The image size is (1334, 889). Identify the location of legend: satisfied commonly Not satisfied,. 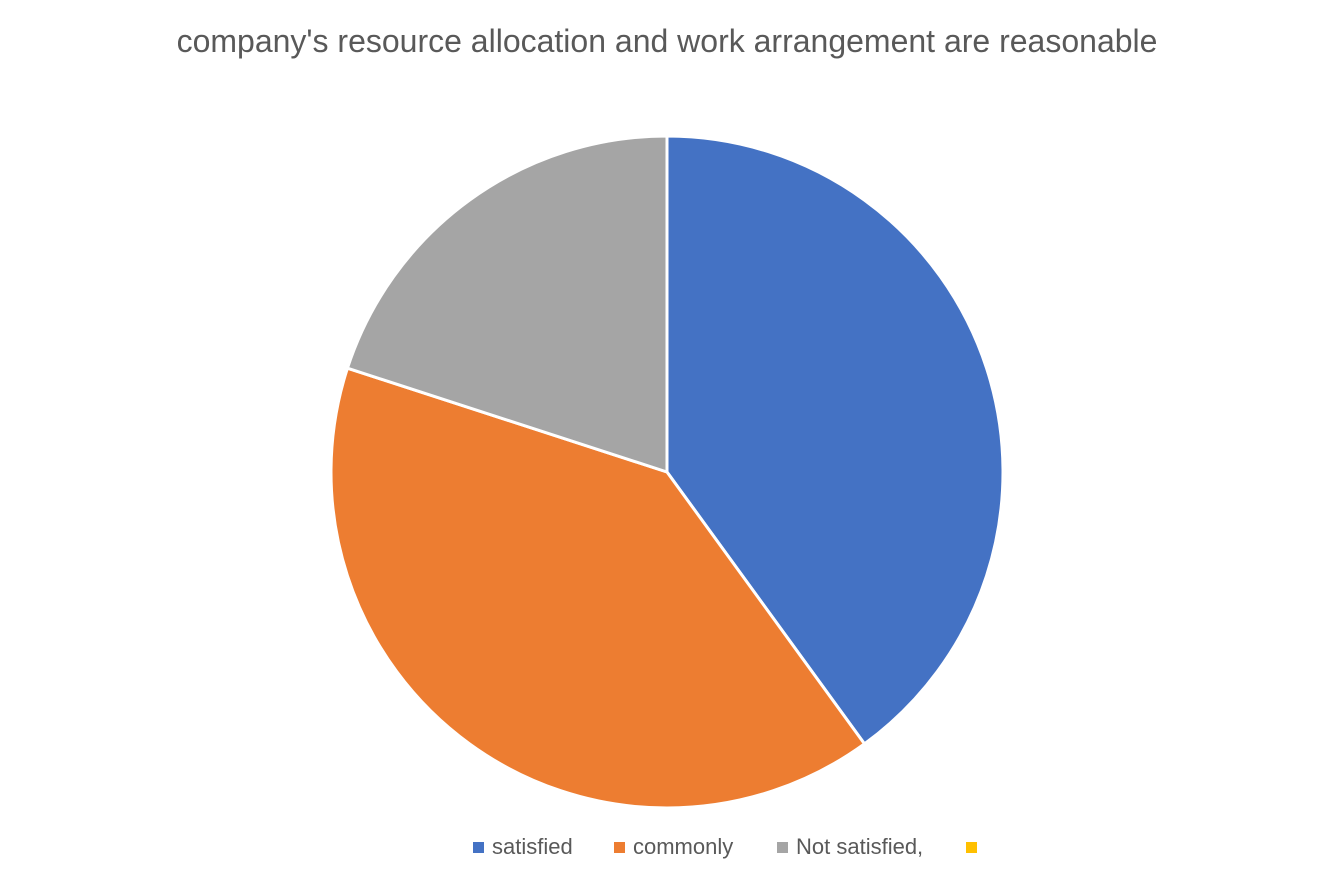
(667, 847).